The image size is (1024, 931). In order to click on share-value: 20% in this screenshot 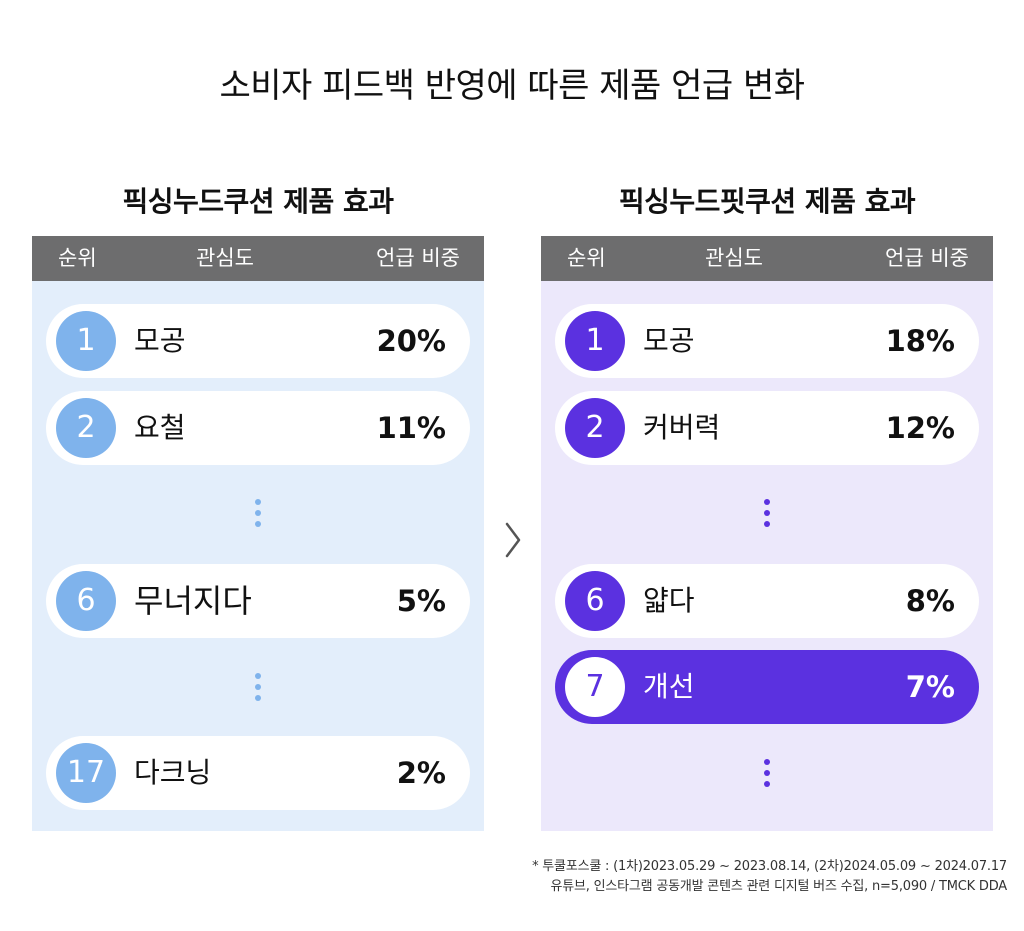, I will do `click(411, 341)`.